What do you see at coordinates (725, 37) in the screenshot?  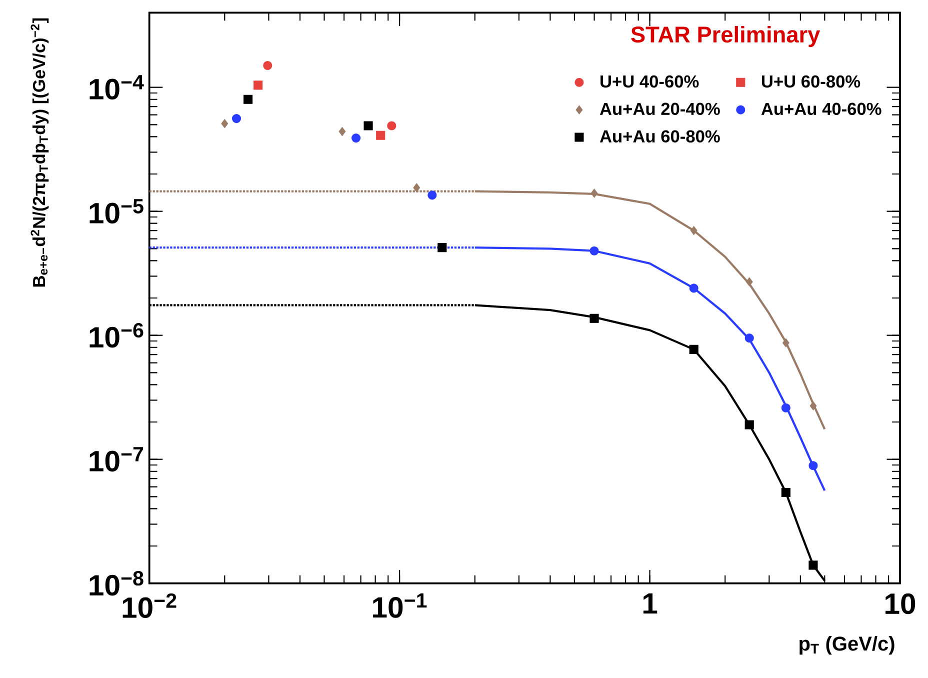 I see `annotation: STAR Preliminary` at bounding box center [725, 37].